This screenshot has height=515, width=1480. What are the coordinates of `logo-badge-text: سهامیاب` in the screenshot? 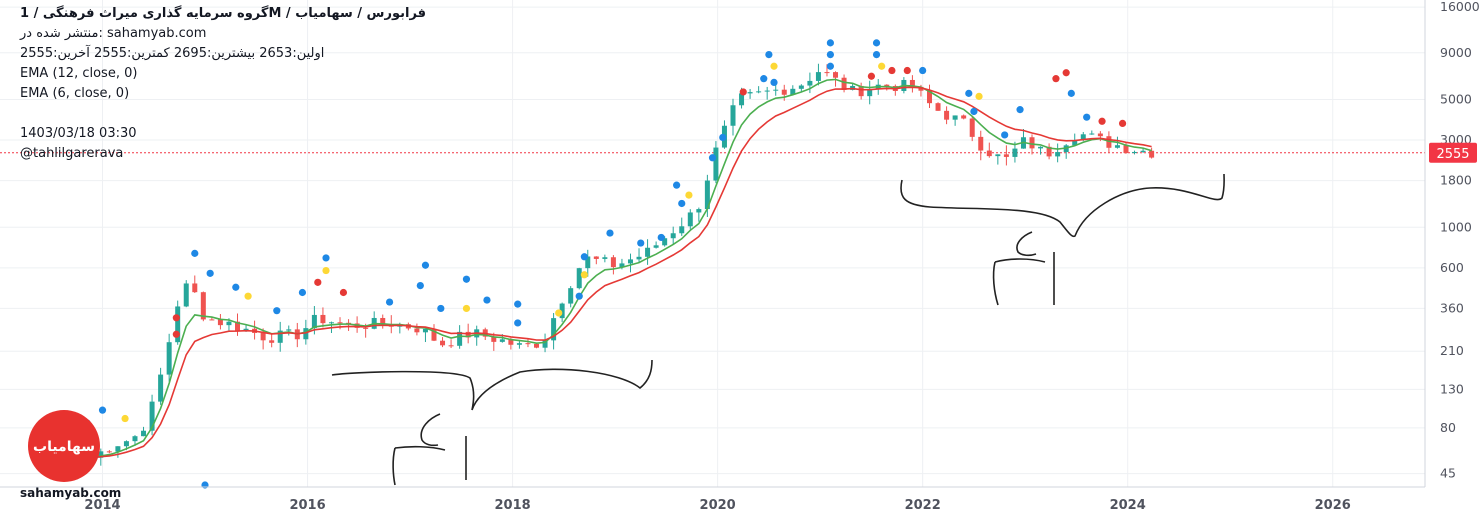 It's located at (64, 447).